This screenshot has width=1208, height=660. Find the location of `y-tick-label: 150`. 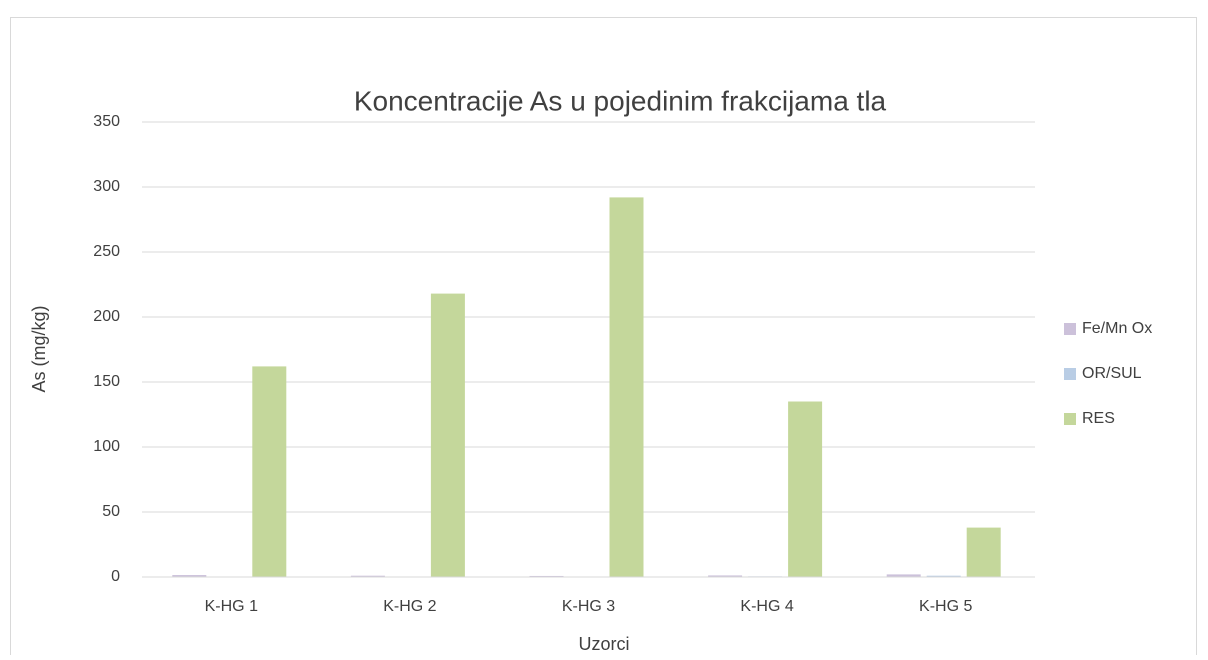

y-tick-label: 150 is located at coordinates (106, 381).